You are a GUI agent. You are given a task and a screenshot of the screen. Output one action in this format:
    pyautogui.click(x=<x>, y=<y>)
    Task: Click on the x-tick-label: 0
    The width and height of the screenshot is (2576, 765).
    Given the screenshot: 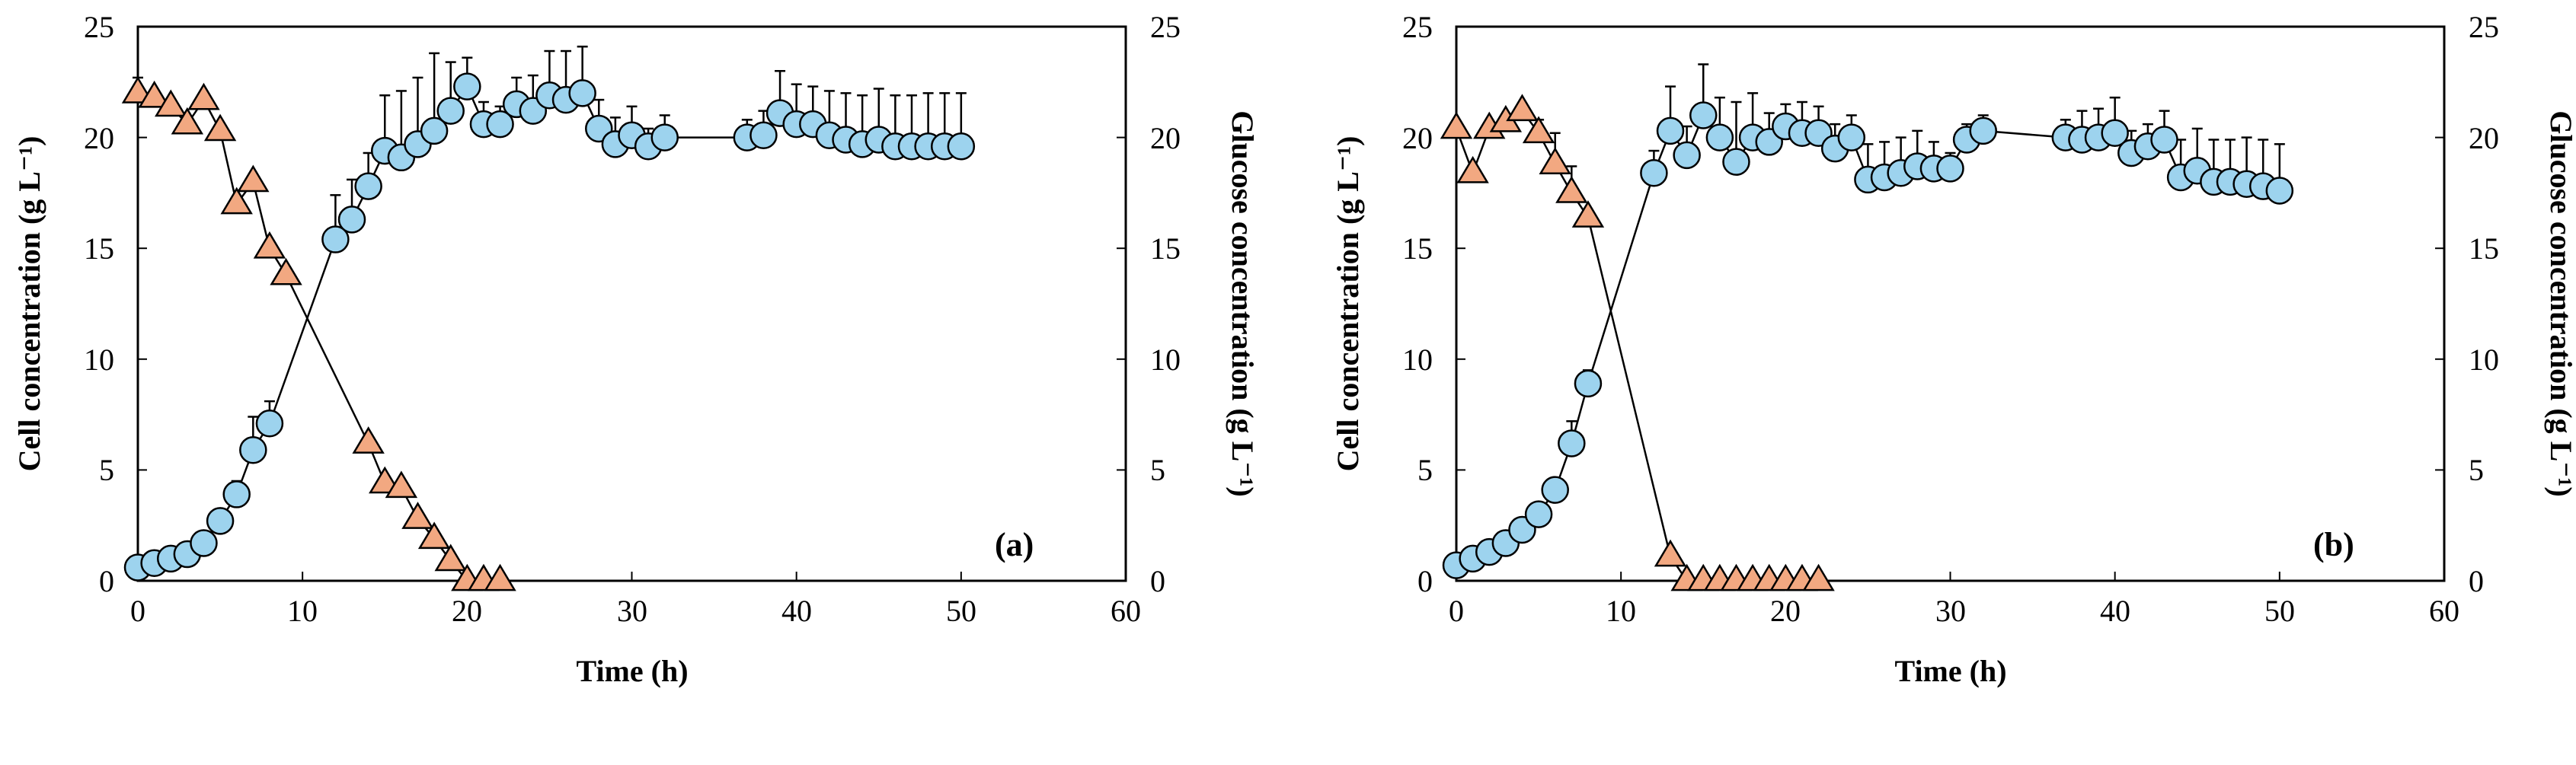 What is the action you would take?
    pyautogui.click(x=137, y=611)
    